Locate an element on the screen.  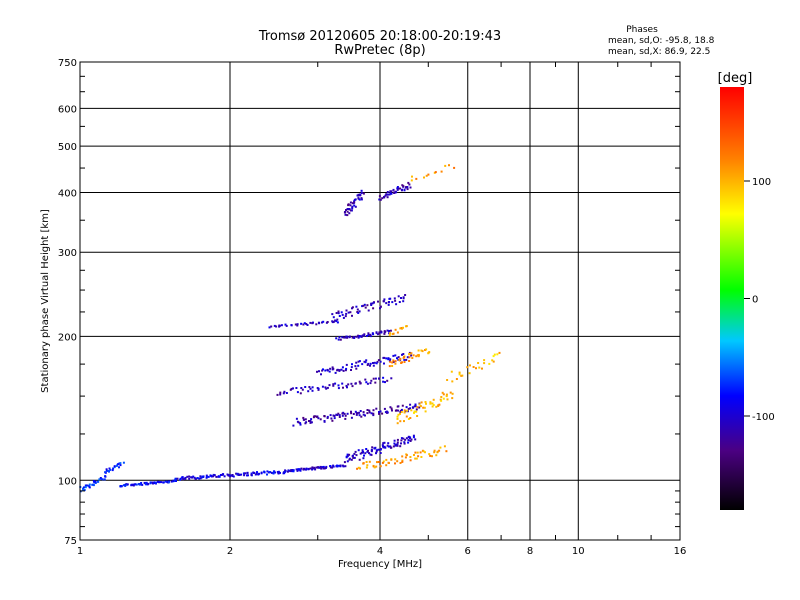
y-tick-label: 600 is located at coordinates (67, 109).